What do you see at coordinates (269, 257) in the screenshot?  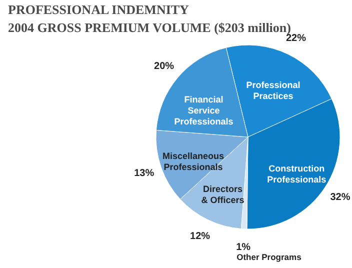 I see `slice-label: Other Programs` at bounding box center [269, 257].